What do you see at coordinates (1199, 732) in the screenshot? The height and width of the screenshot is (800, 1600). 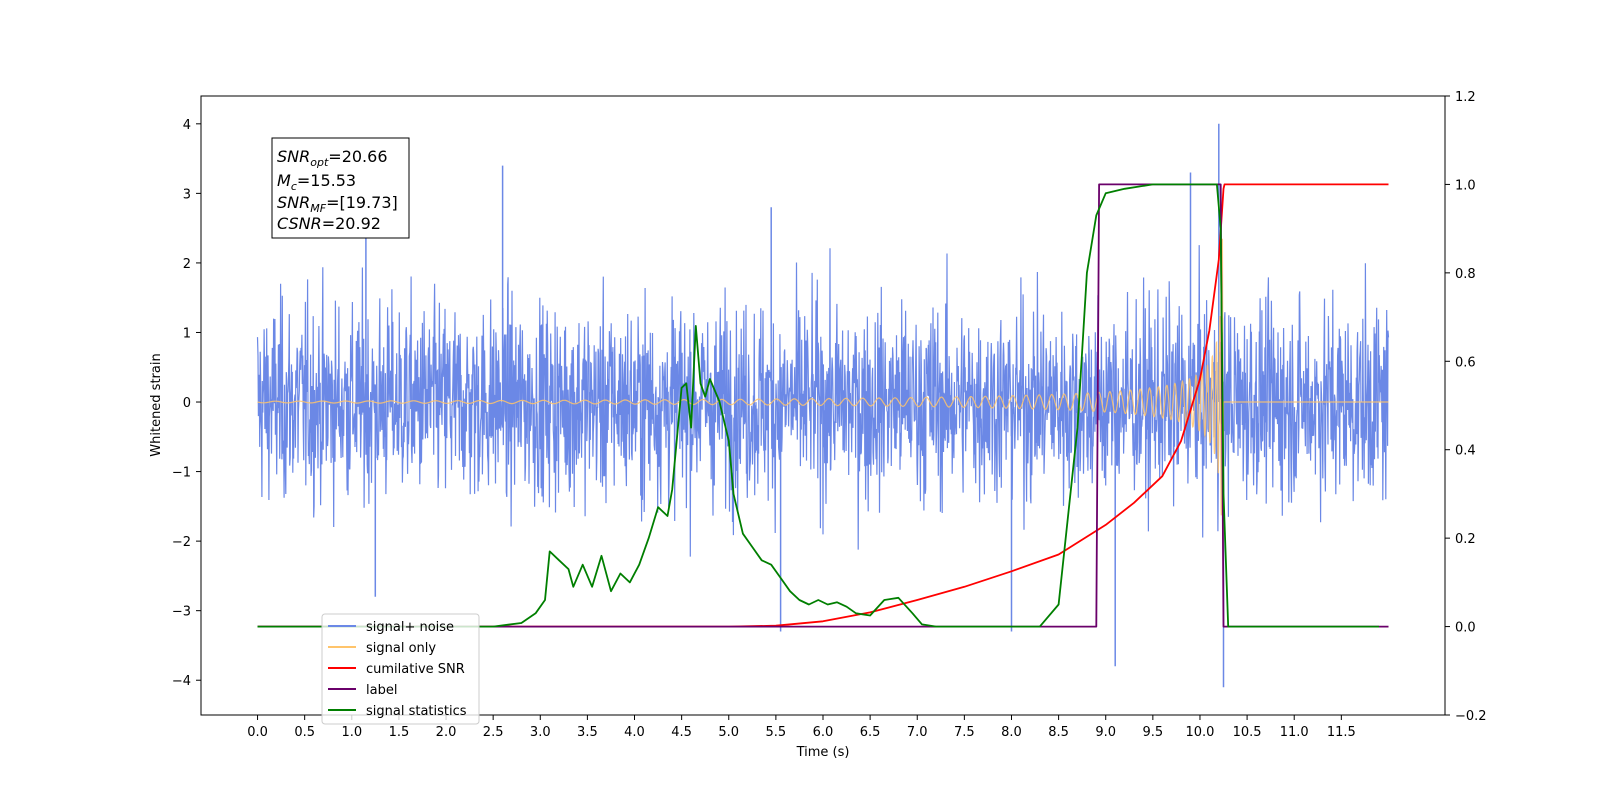 I see `x-tick-label: 10.0` at bounding box center [1199, 732].